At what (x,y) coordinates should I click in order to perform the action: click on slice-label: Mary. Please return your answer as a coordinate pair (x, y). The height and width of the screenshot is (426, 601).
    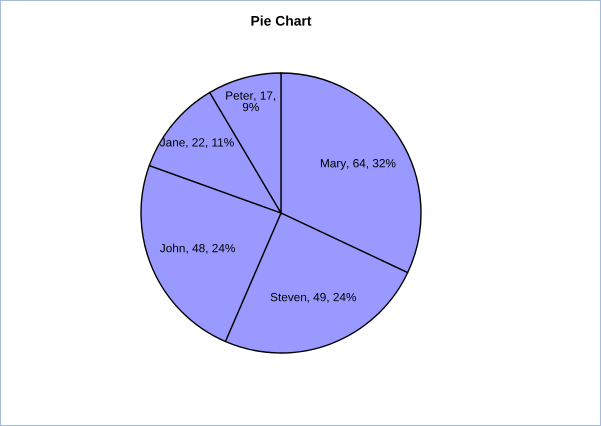
    Looking at the image, I should click on (333, 164).